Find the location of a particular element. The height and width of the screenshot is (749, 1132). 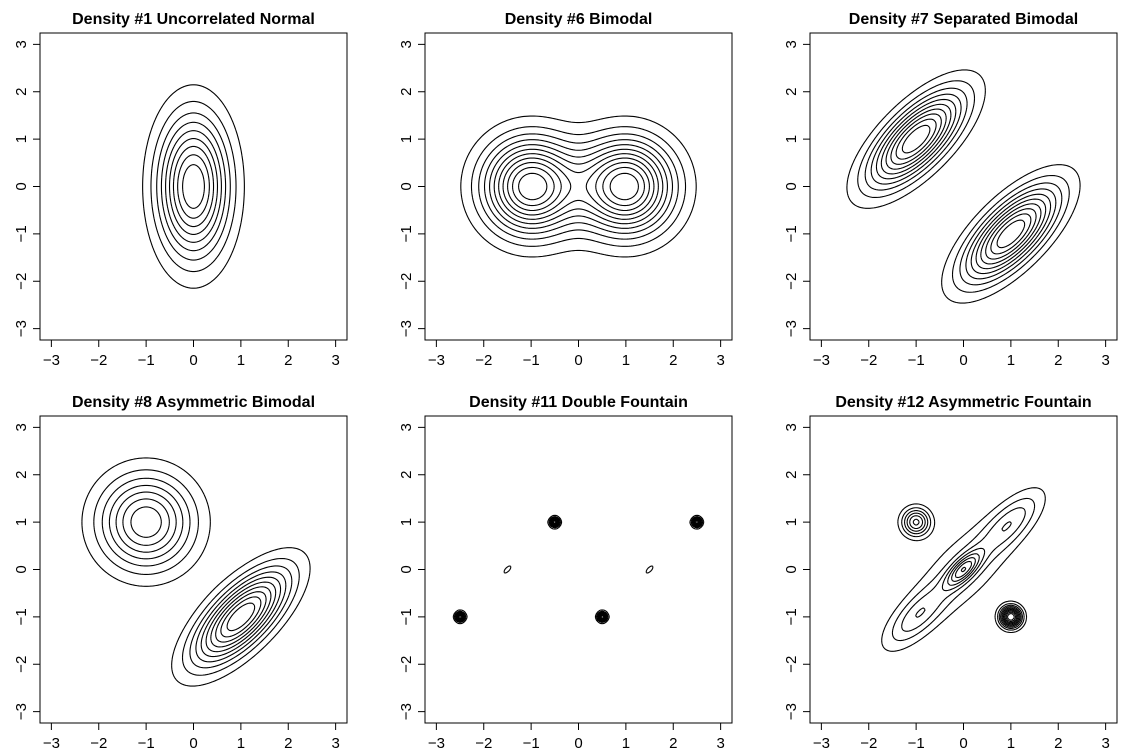

chart-title: Density #12 Asymmetric Fountain is located at coordinates (963, 402).